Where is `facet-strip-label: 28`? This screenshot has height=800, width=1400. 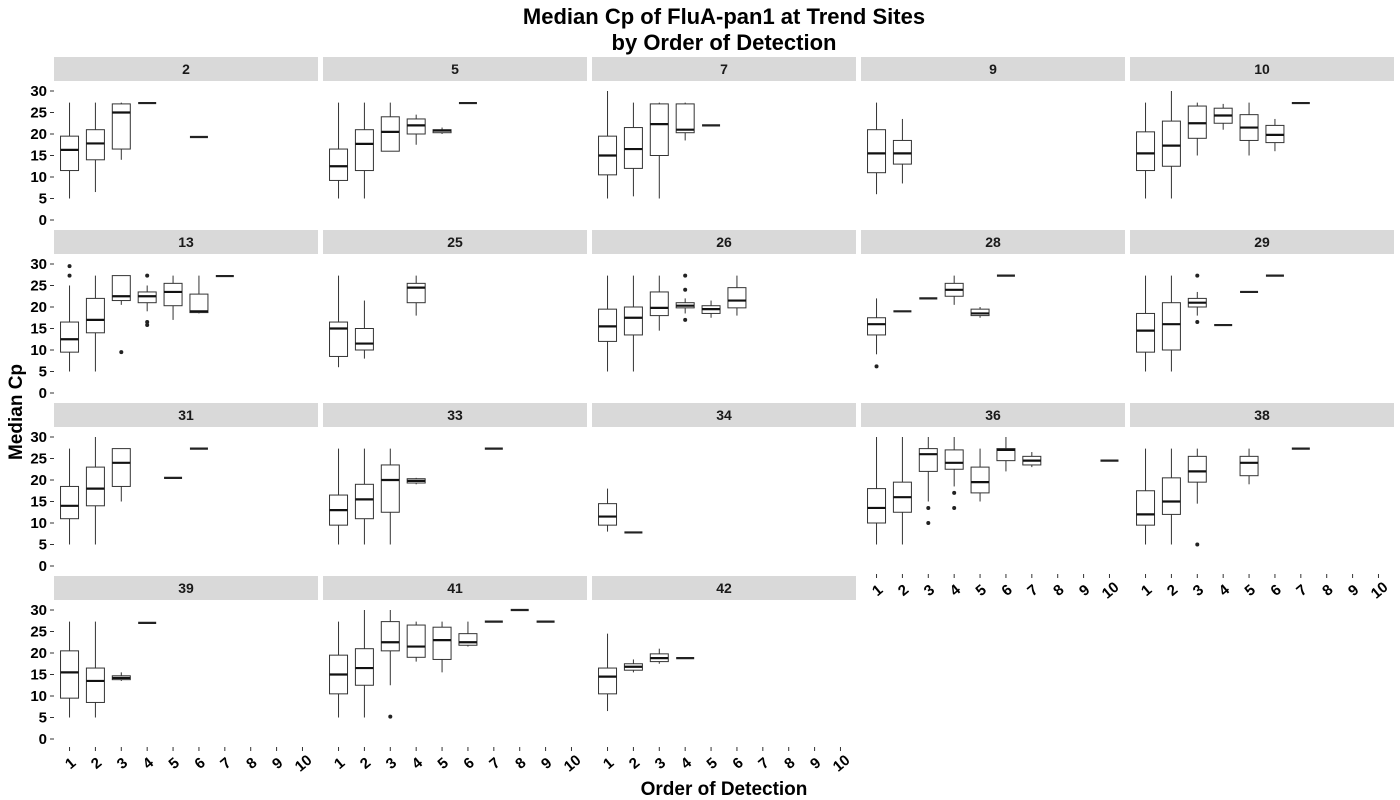
facet-strip-label: 28 is located at coordinates (993, 242).